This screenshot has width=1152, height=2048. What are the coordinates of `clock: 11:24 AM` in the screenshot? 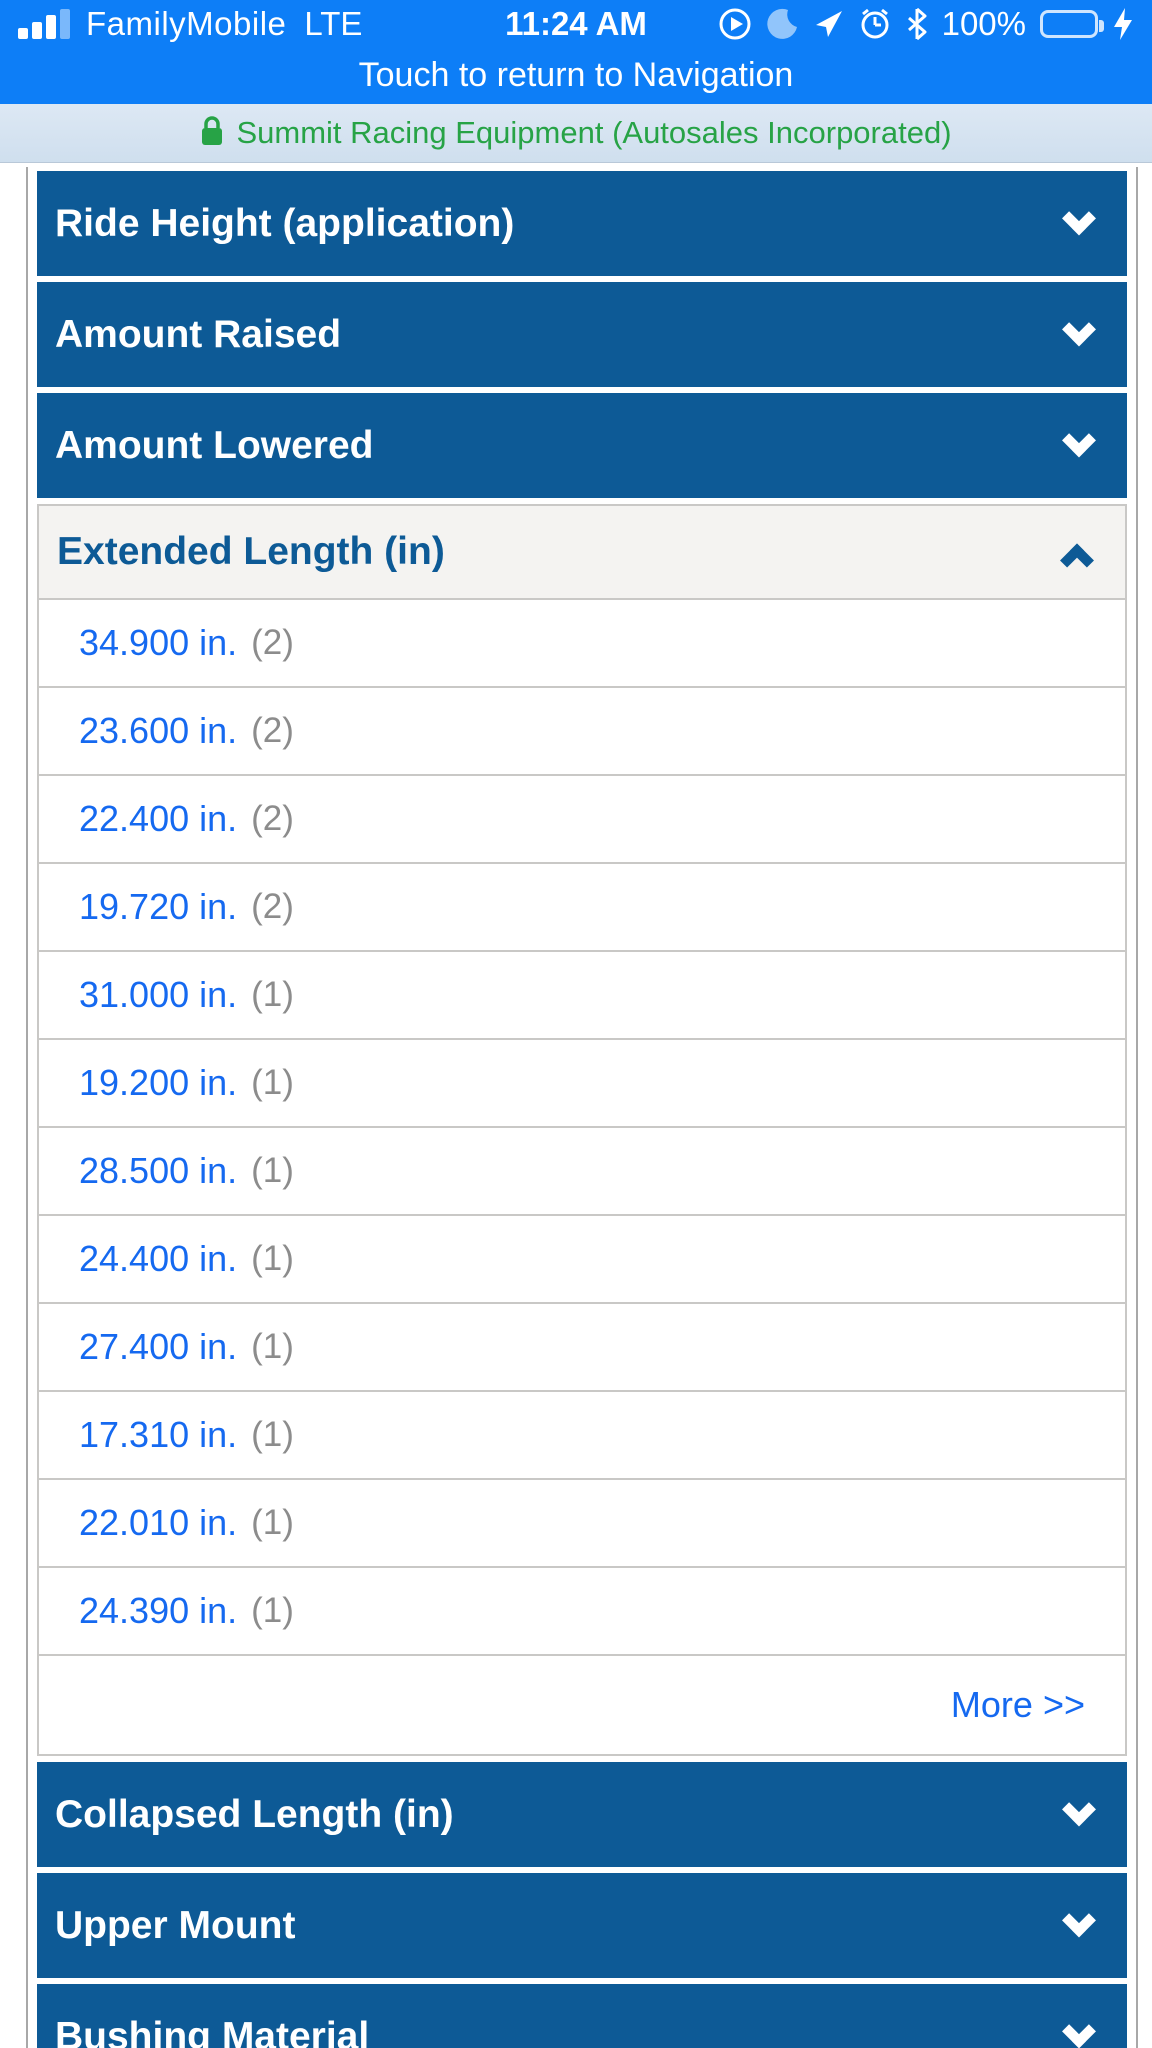 It's located at (576, 23).